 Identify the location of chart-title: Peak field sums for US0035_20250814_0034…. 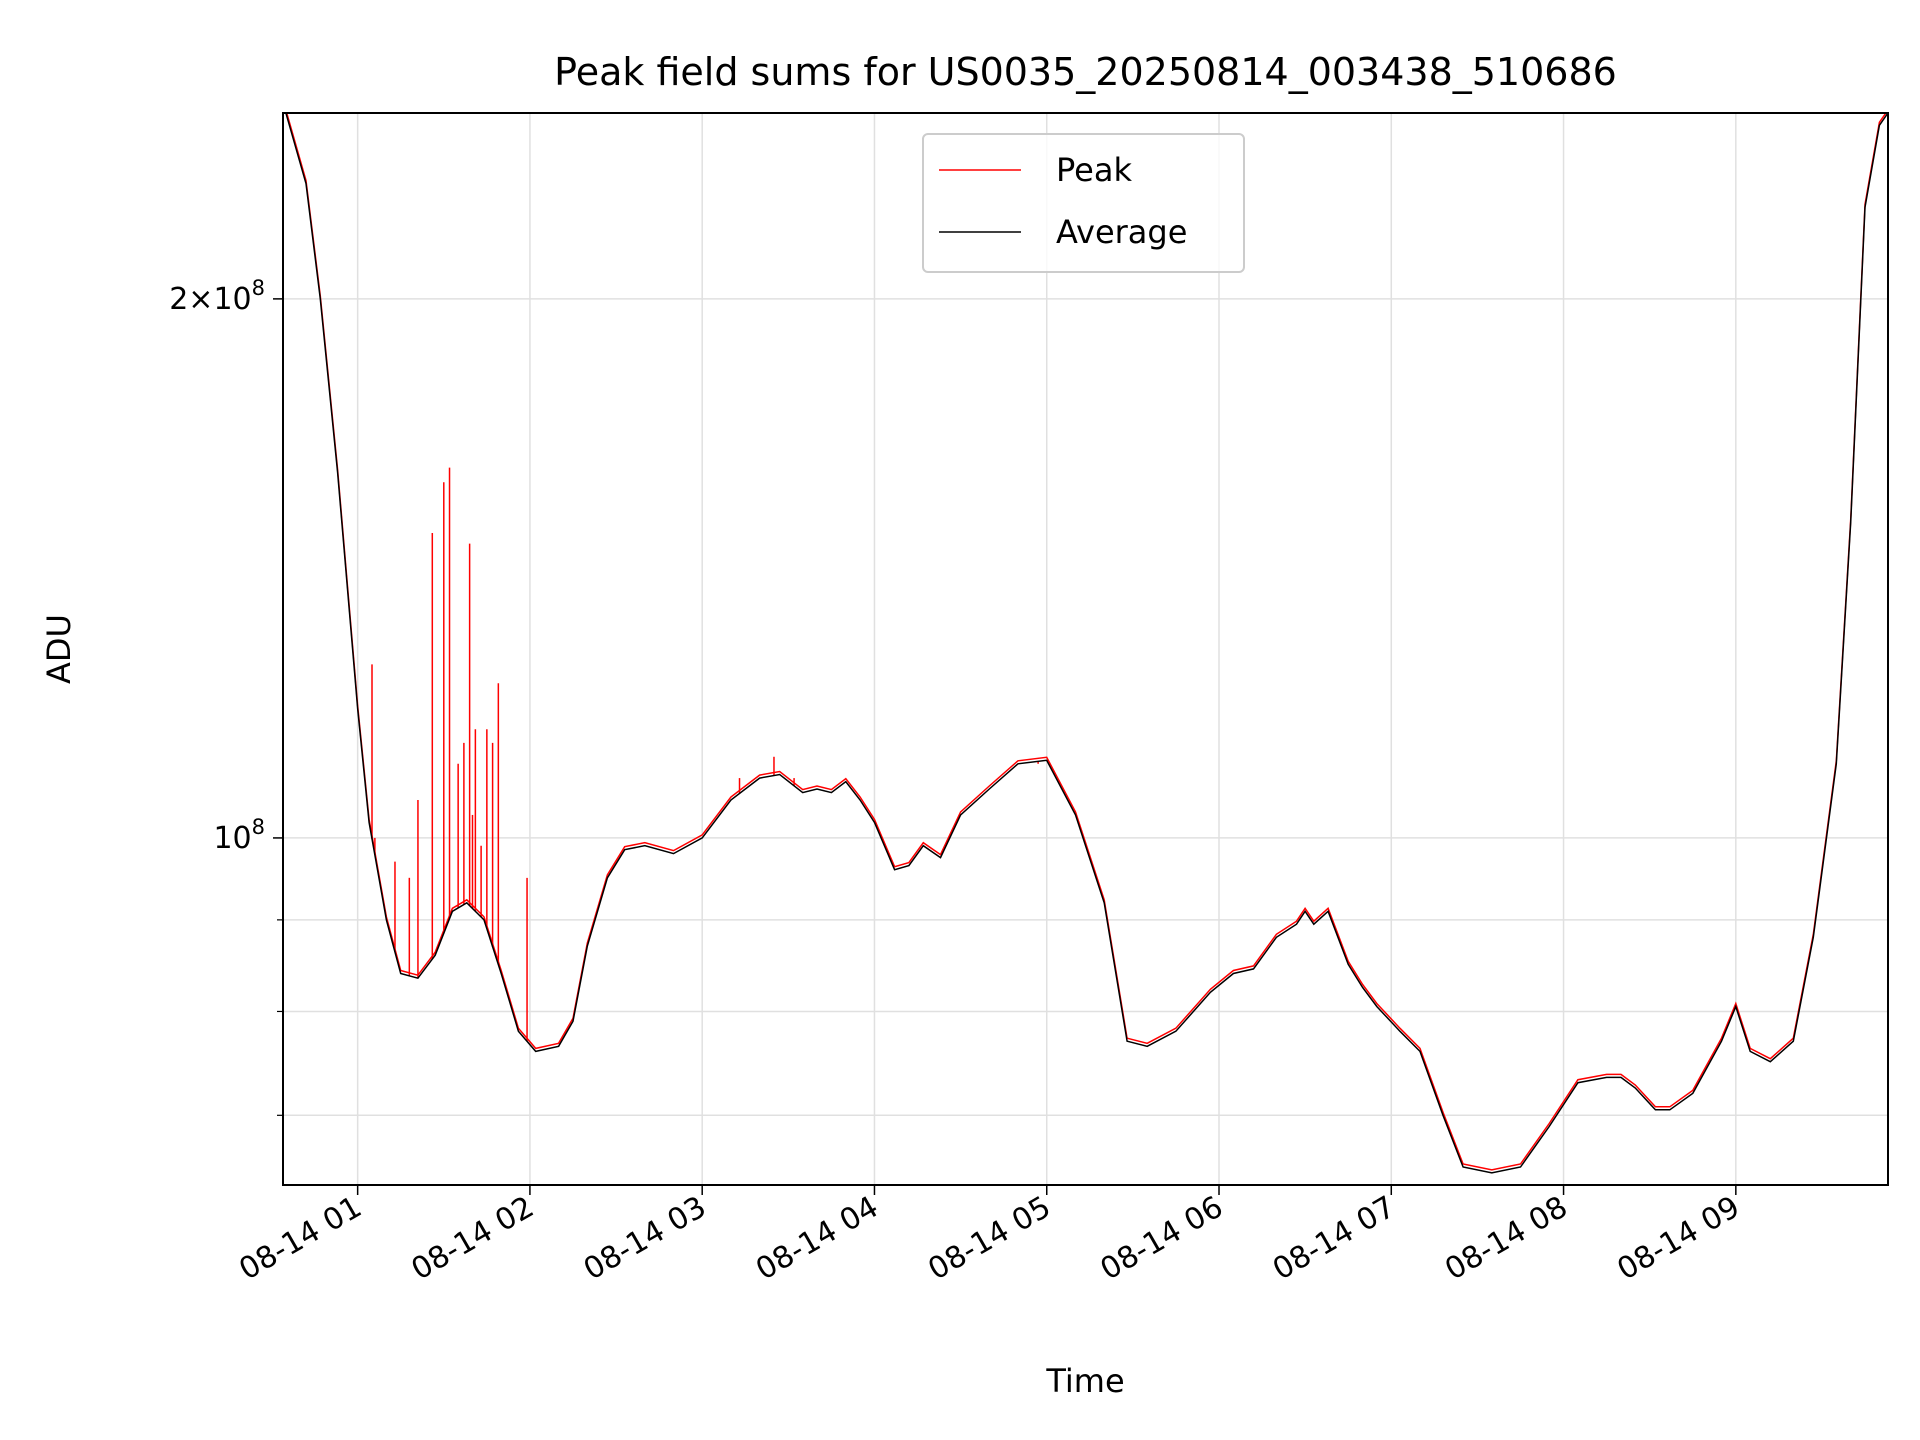
(1085, 72).